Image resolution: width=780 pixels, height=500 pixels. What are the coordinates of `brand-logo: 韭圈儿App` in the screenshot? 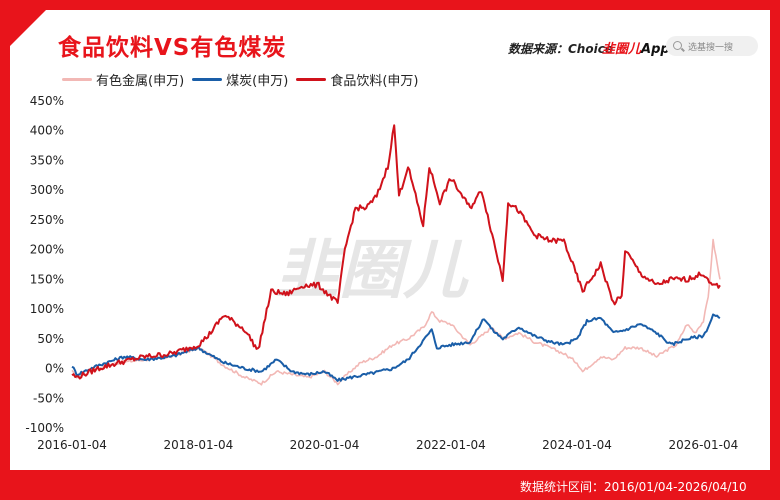 It's located at (636, 47).